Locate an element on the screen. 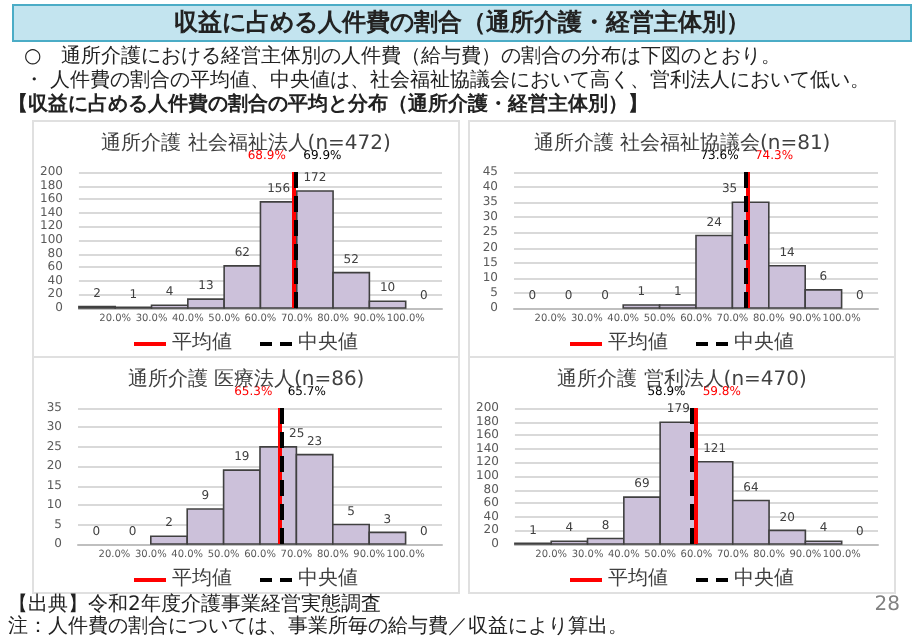  text: 28 is located at coordinates (887, 605).